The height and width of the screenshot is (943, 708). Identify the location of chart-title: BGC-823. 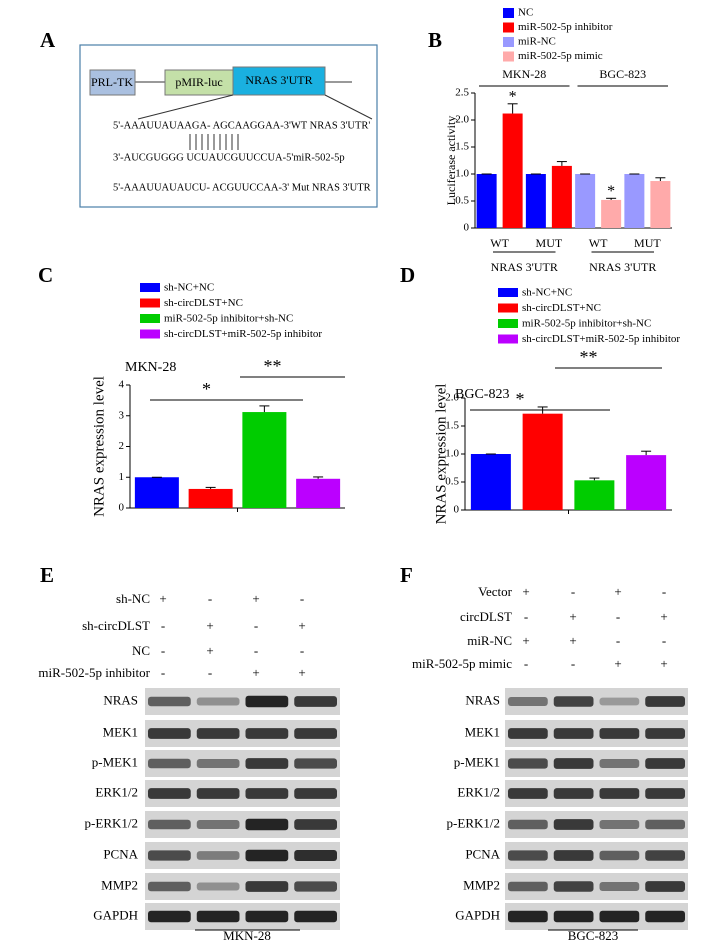
(482, 394).